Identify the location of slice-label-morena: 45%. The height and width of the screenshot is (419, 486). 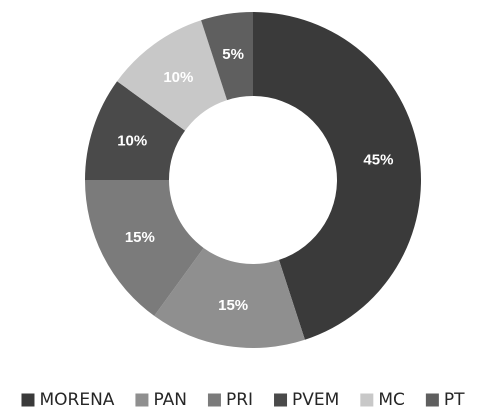
(378, 160).